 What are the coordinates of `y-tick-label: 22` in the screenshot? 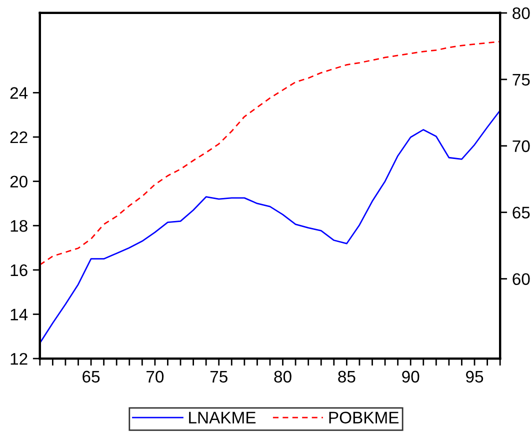 It's located at (19, 137).